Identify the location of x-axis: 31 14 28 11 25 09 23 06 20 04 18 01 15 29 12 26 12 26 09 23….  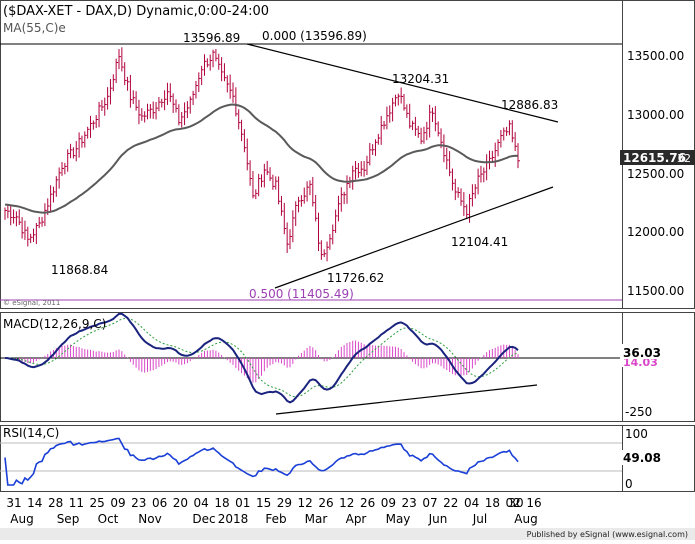
(273, 511).